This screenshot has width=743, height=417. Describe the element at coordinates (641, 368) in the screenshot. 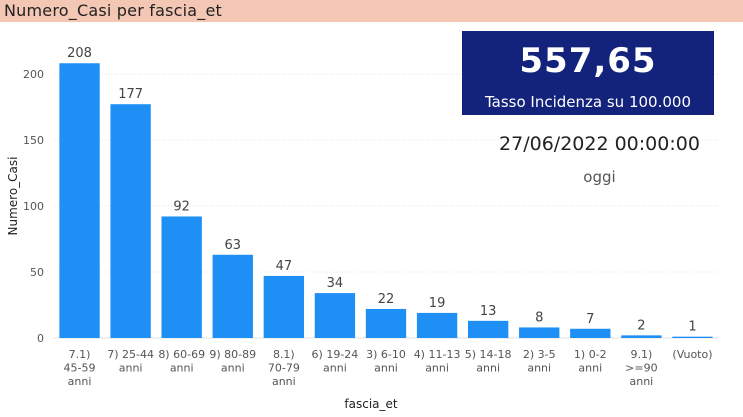

I see `x-tick-label: 9.1) >=90 anni` at that location.